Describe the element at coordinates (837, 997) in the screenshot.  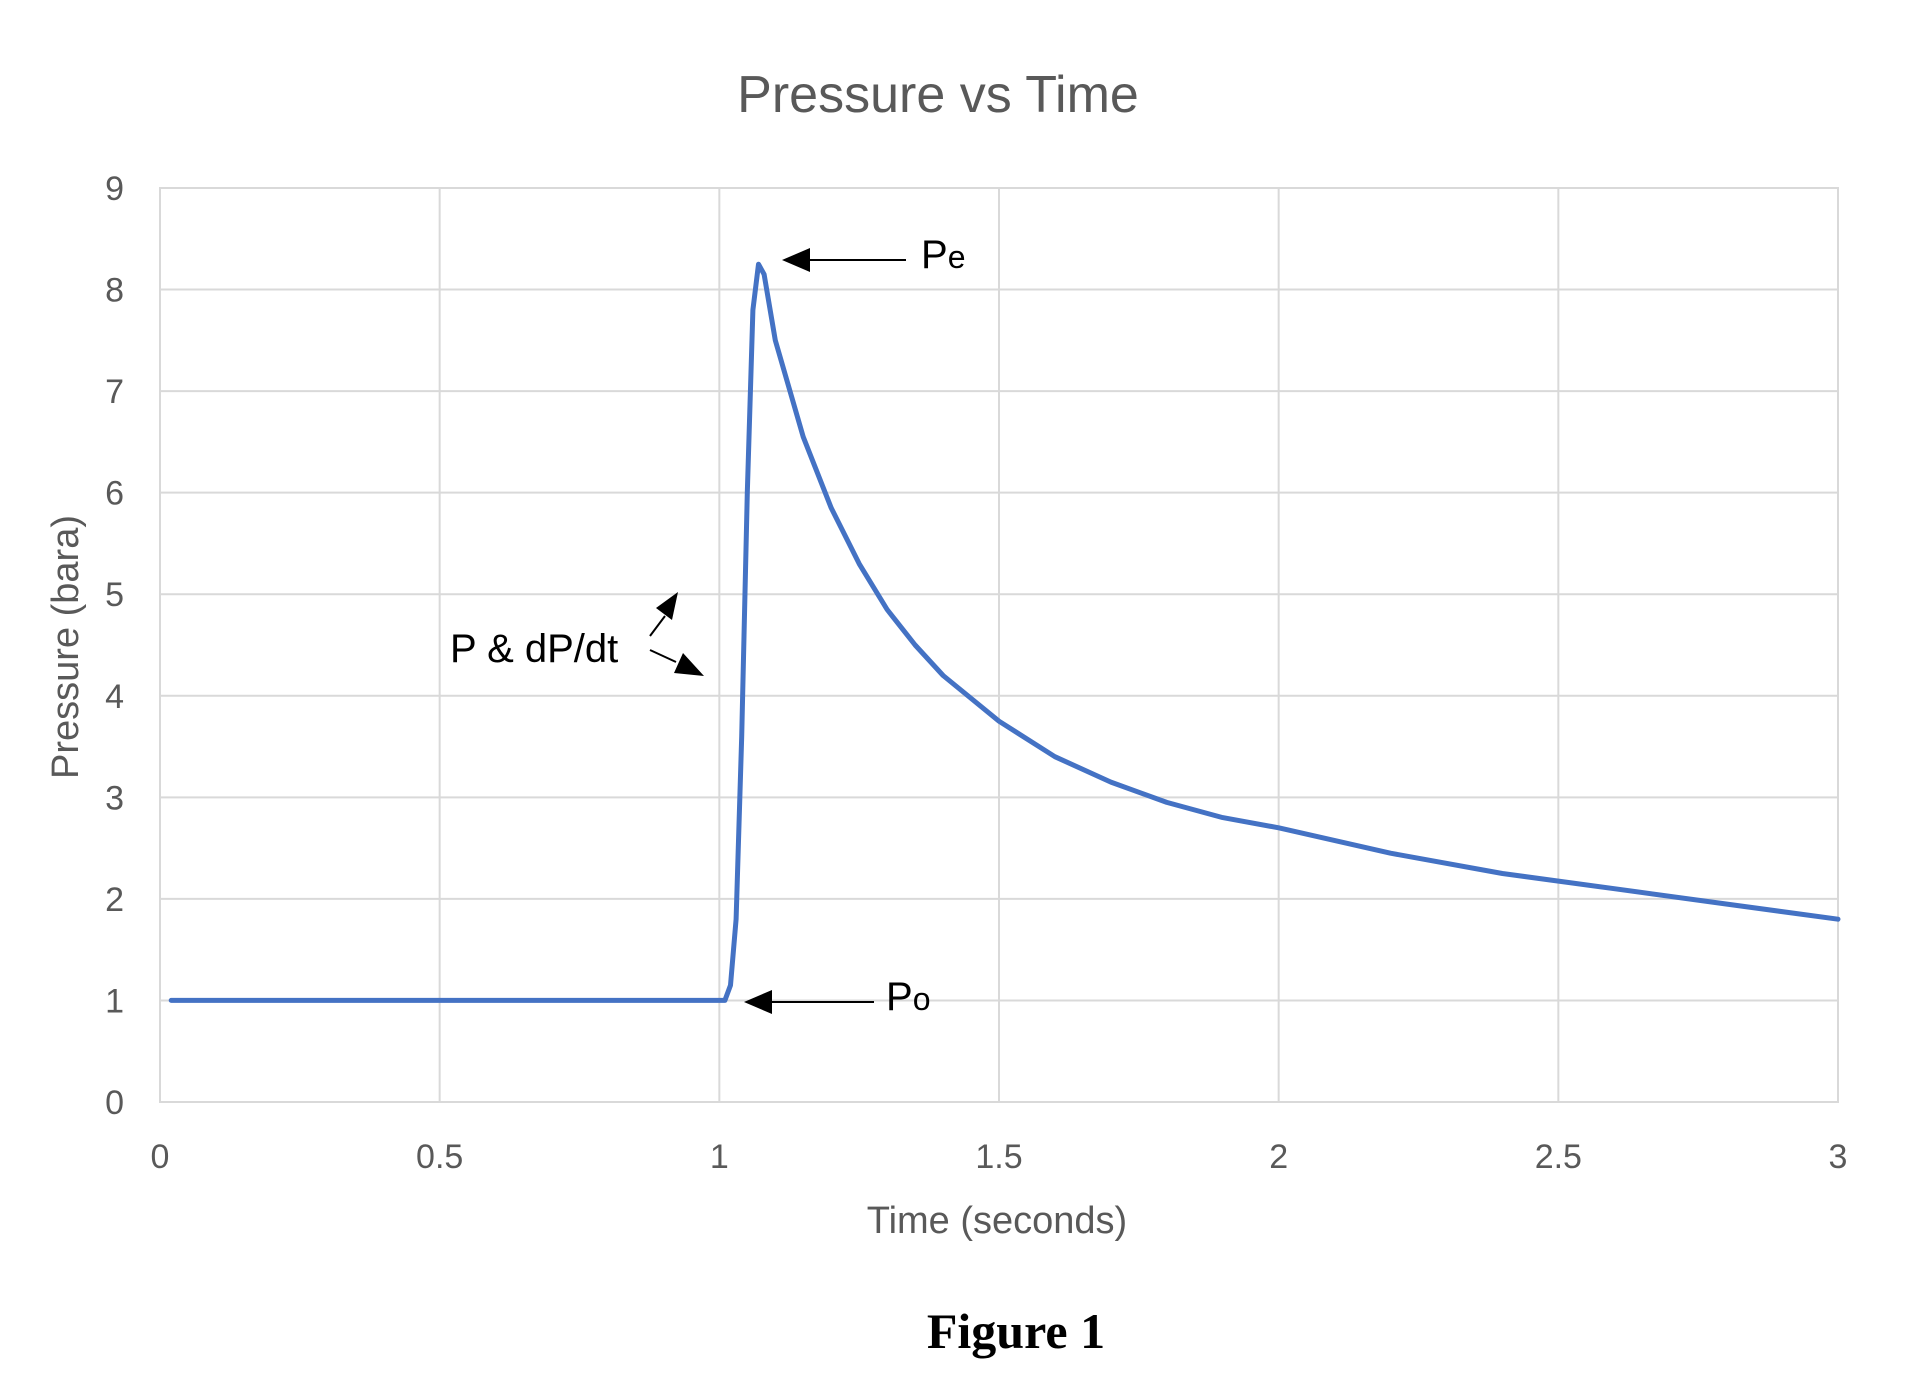
I see `initial-pressure-annotation: Po` at that location.